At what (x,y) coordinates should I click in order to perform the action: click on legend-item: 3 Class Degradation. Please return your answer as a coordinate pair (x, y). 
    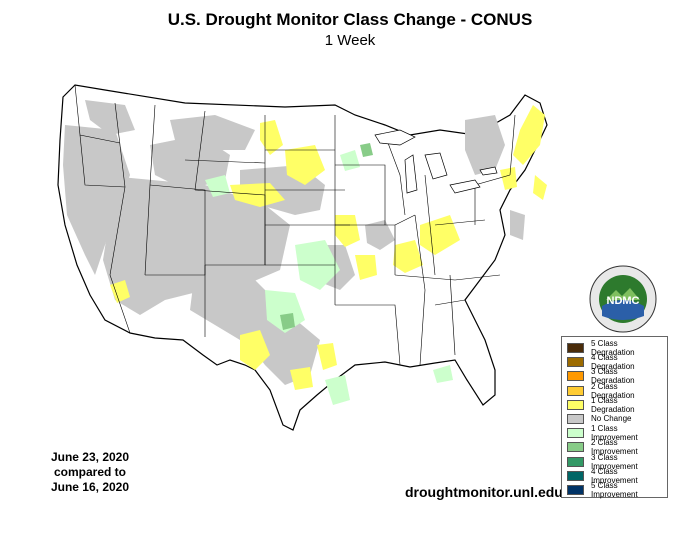
    Looking at the image, I should click on (615, 376).